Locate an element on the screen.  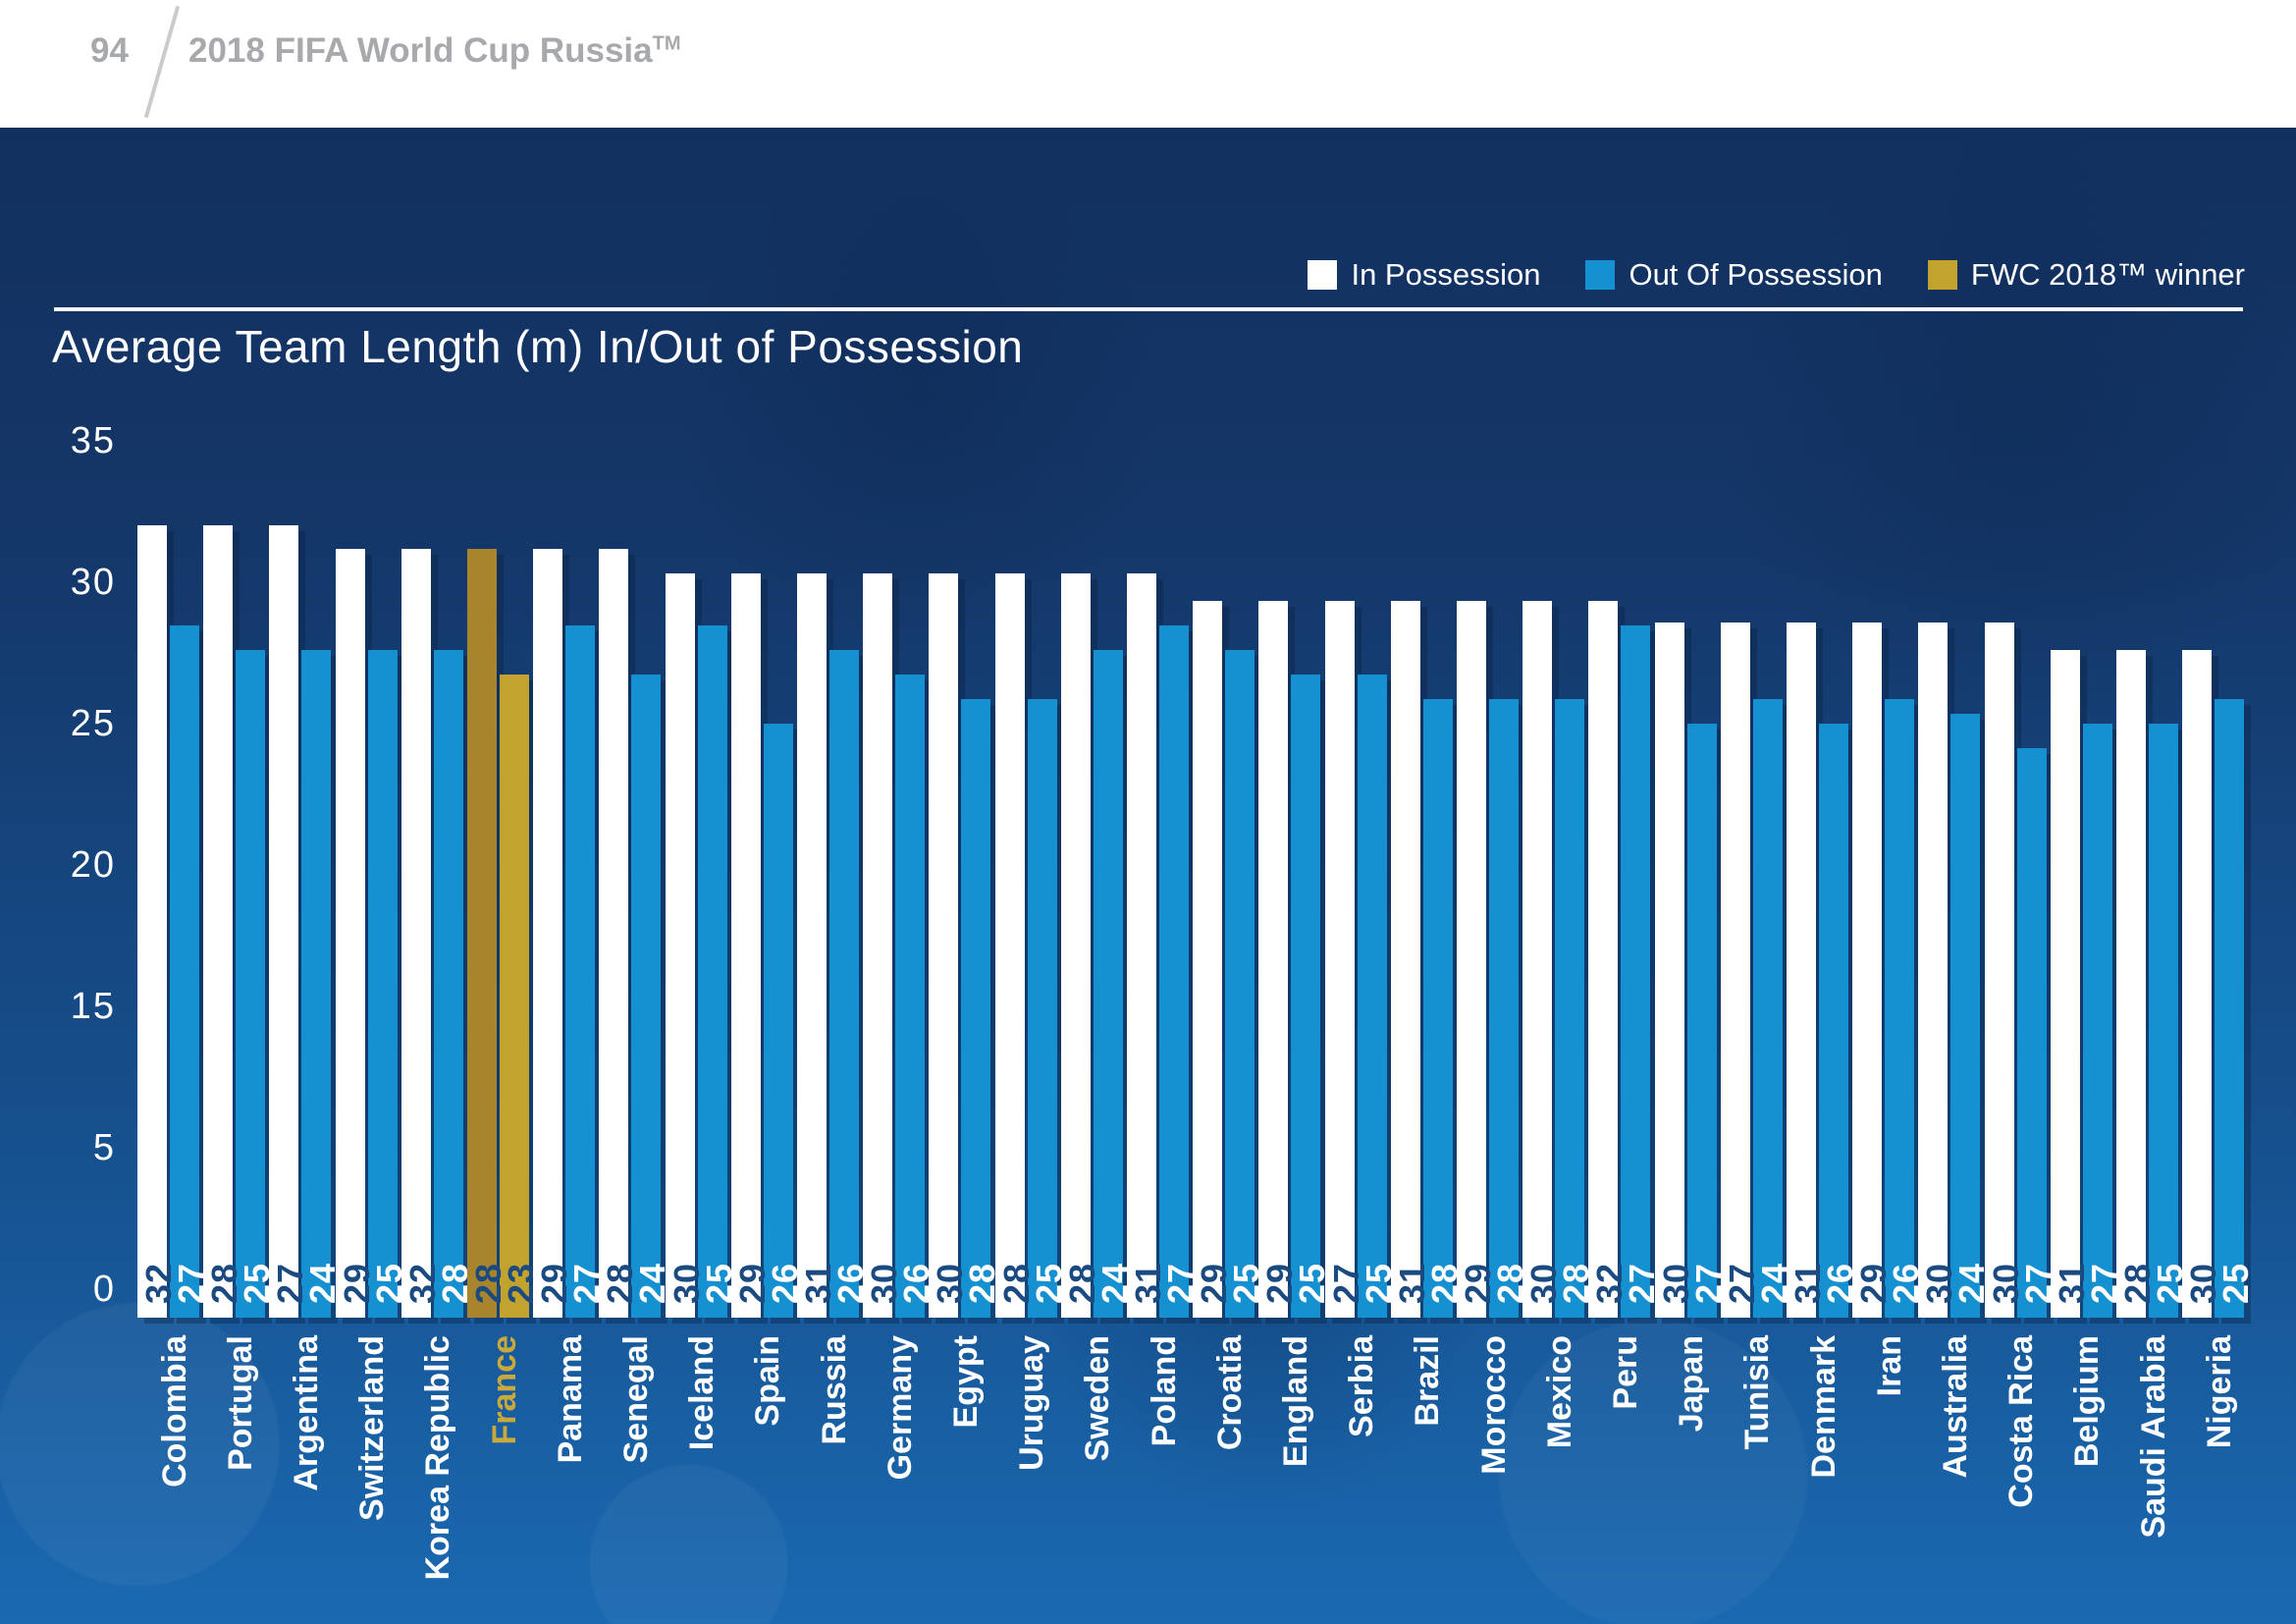
divider-rule is located at coordinates (1148, 309).